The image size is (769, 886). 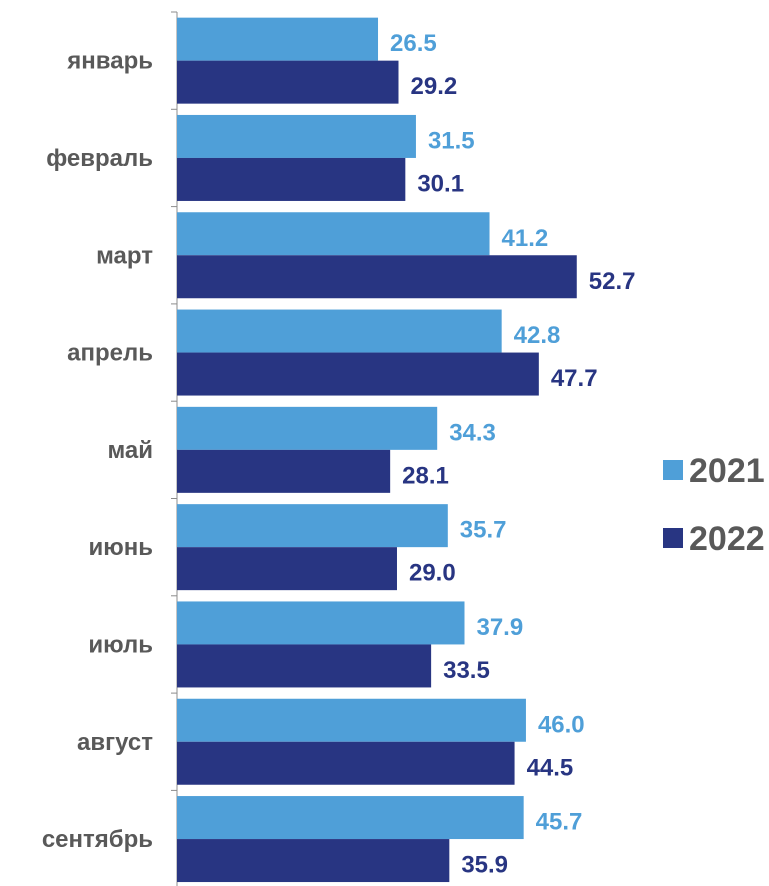 What do you see at coordinates (413, 43) in the screenshot?
I see `value-label-2021: 26.5` at bounding box center [413, 43].